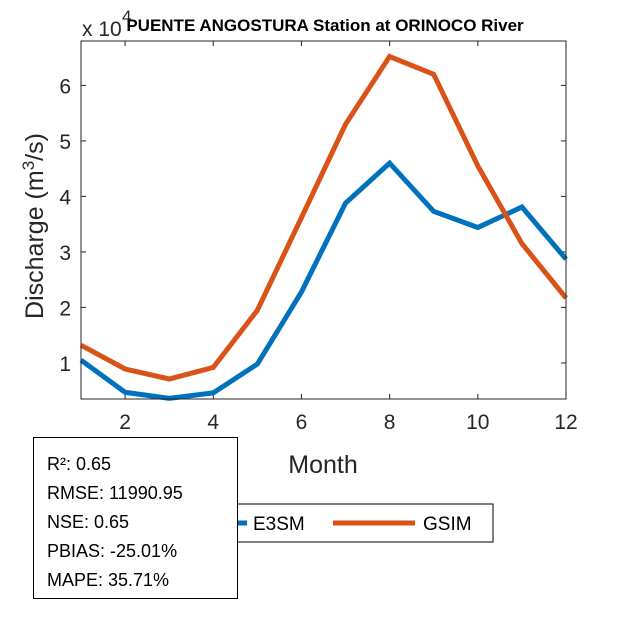 The height and width of the screenshot is (625, 625). Describe the element at coordinates (88, 522) in the screenshot. I see `stat-nse: NSE: 0.65` at that location.